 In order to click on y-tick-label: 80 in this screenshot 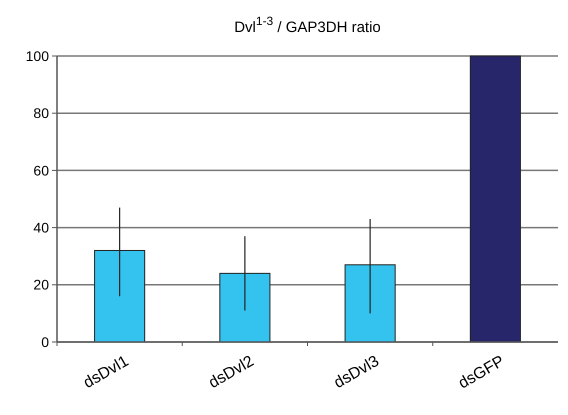, I will do `click(41, 113)`.